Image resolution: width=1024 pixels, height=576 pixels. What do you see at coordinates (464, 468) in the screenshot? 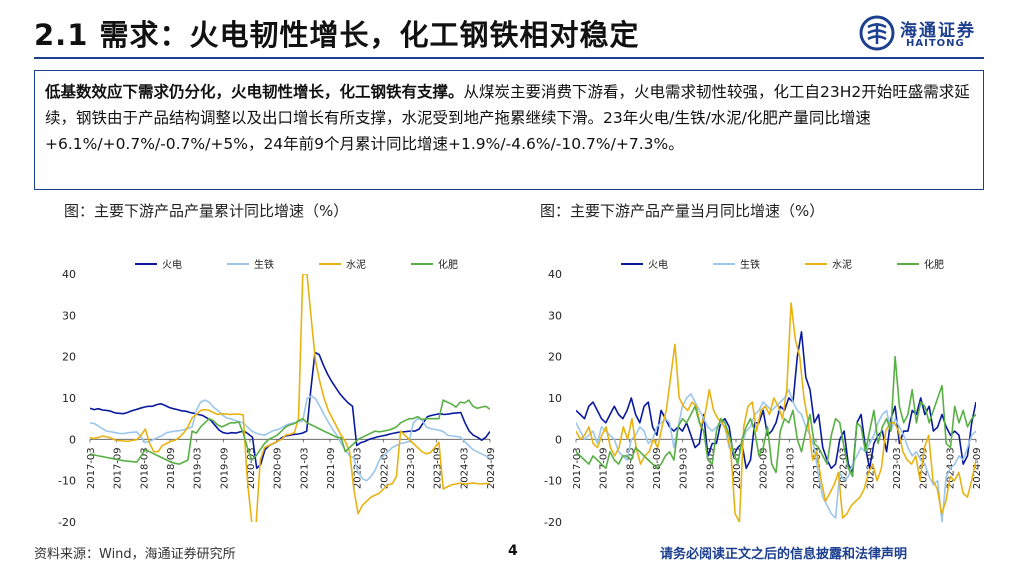
I see `x-tick-label: 2024-03` at bounding box center [464, 468].